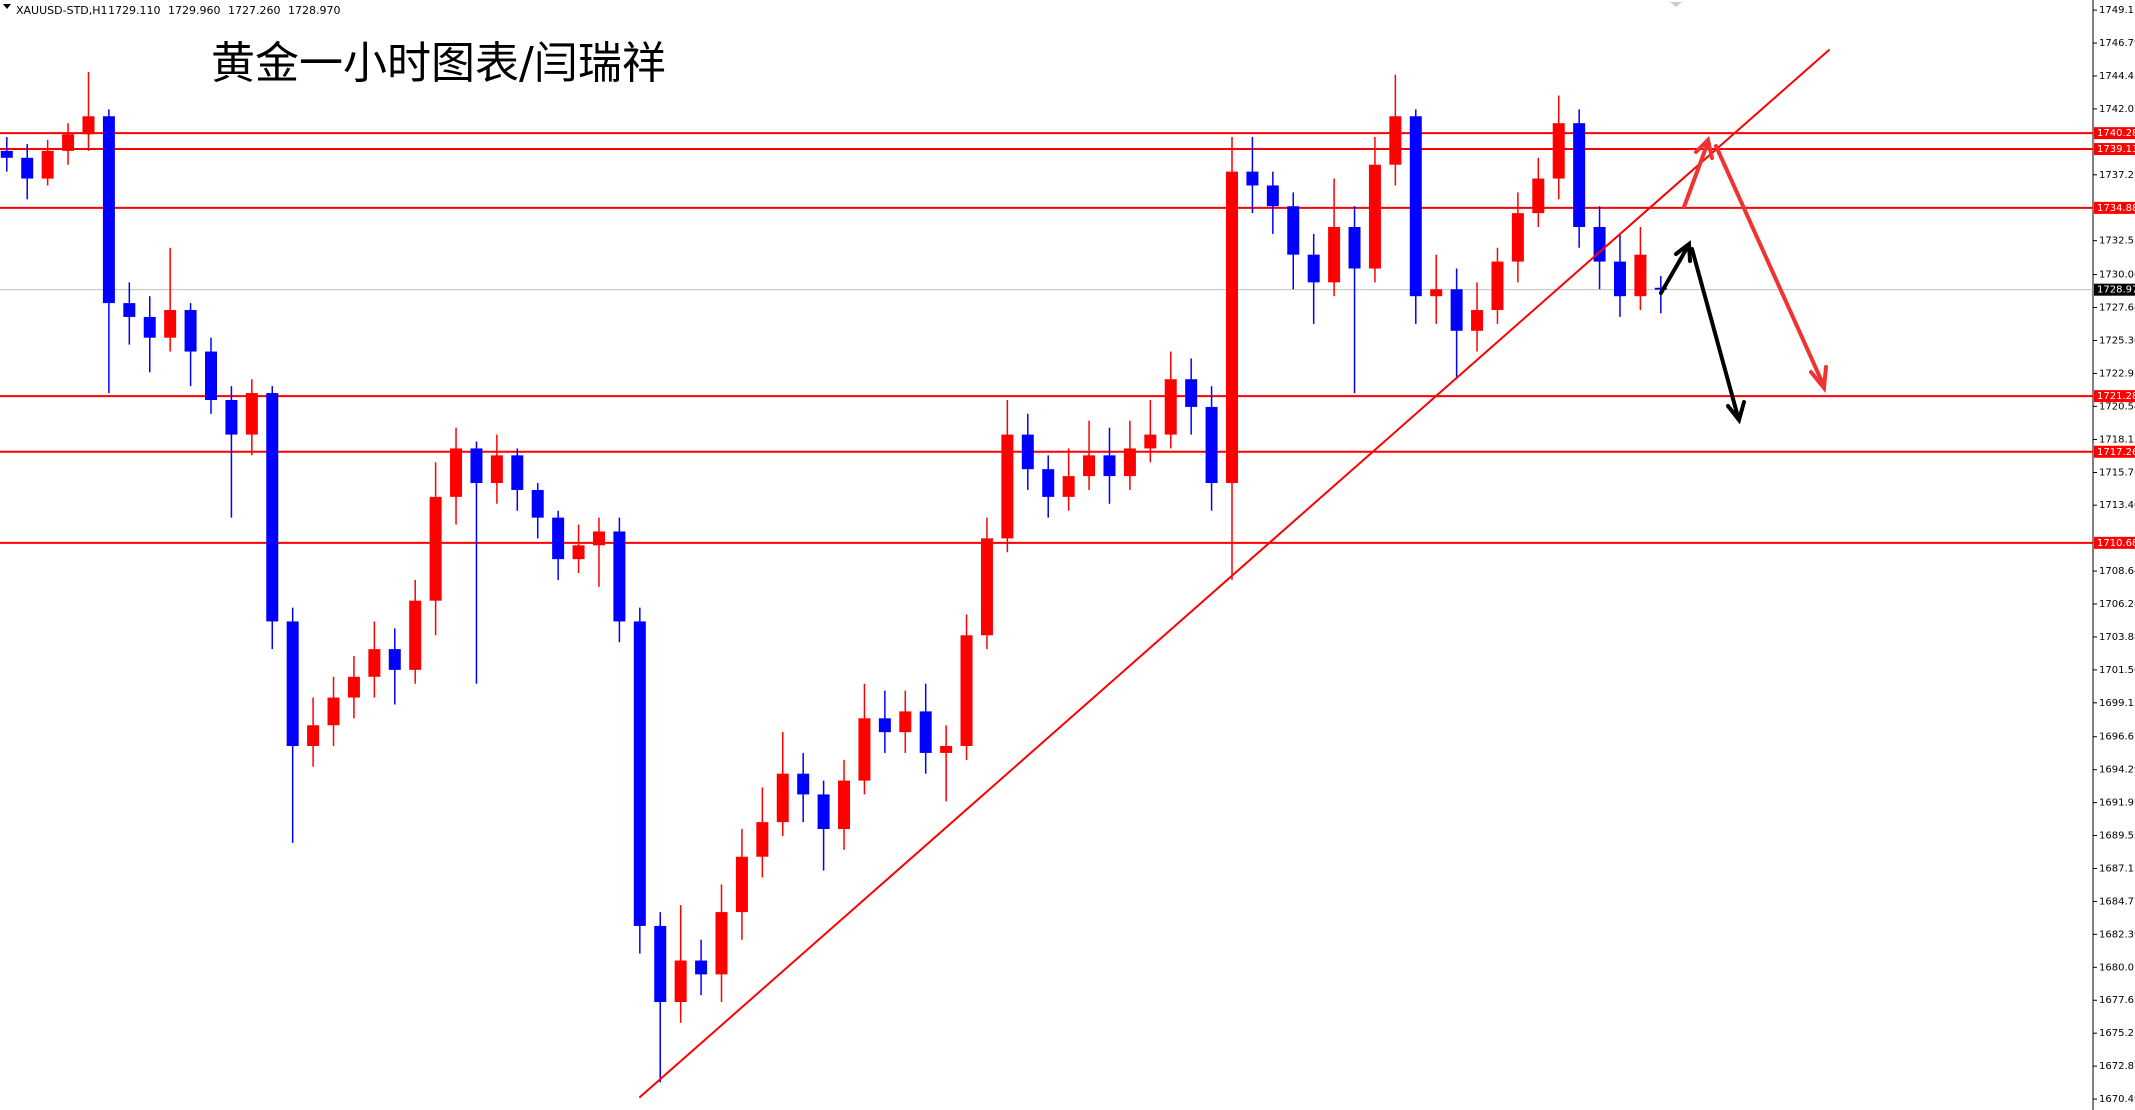 This screenshot has width=2135, height=1110. What do you see at coordinates (2117, 1066) in the screenshot?
I see `y-tick-label: 1672.87` at bounding box center [2117, 1066].